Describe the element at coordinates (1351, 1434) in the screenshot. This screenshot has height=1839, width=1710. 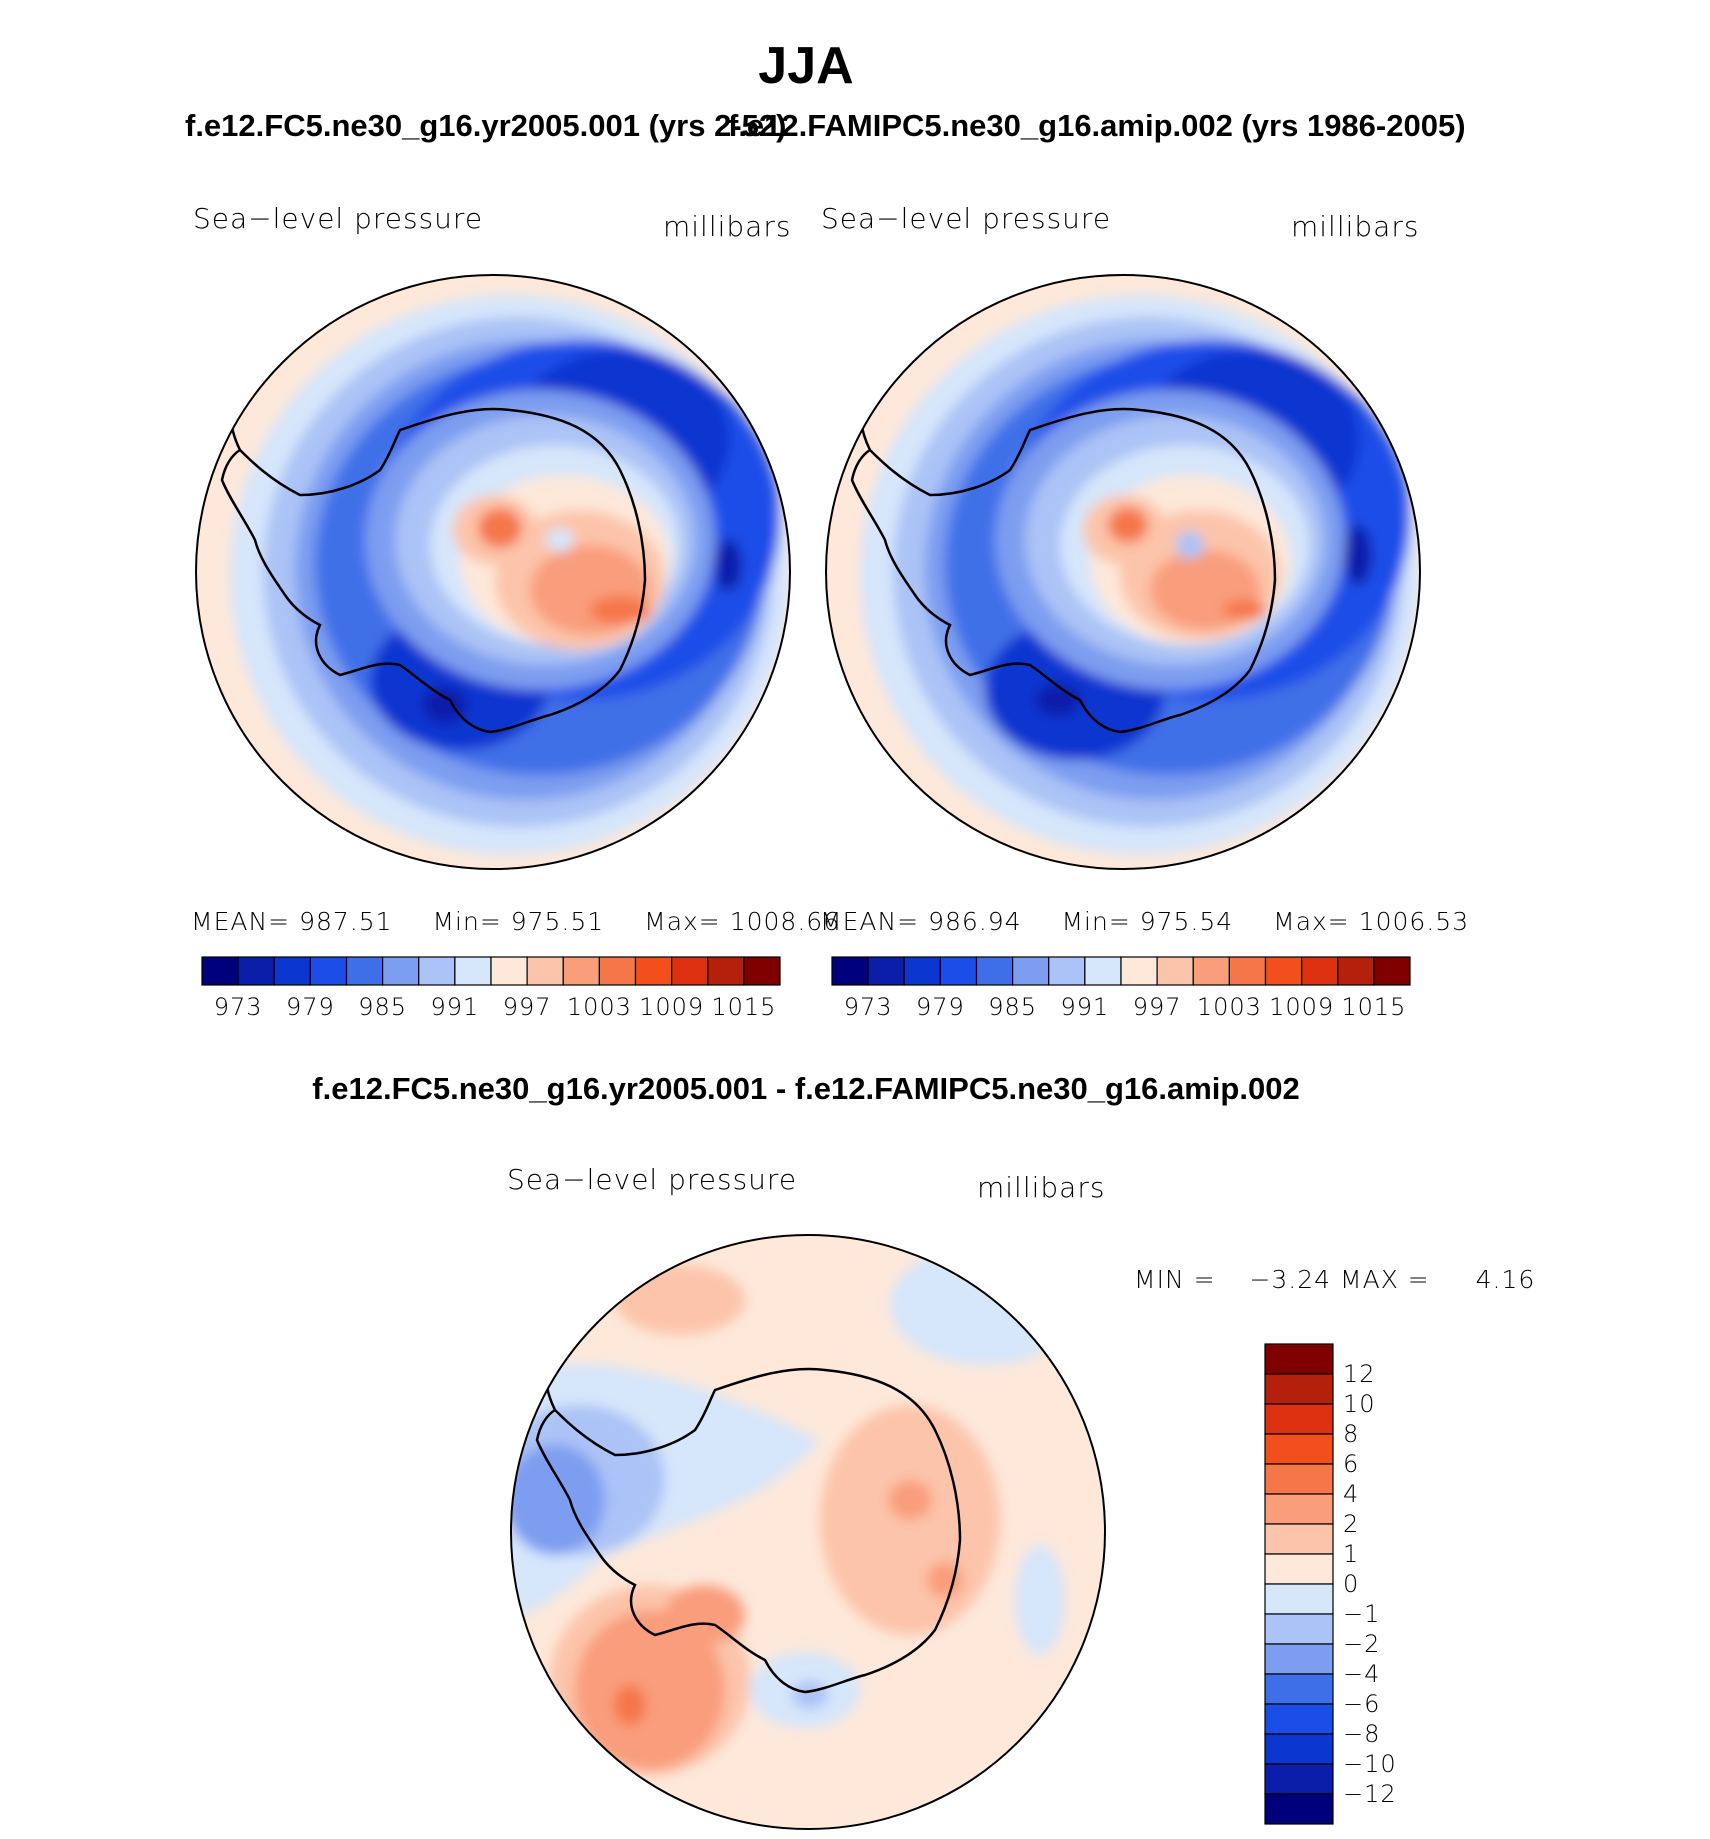
I see `diff-colorbar-tick-label: 8` at that location.